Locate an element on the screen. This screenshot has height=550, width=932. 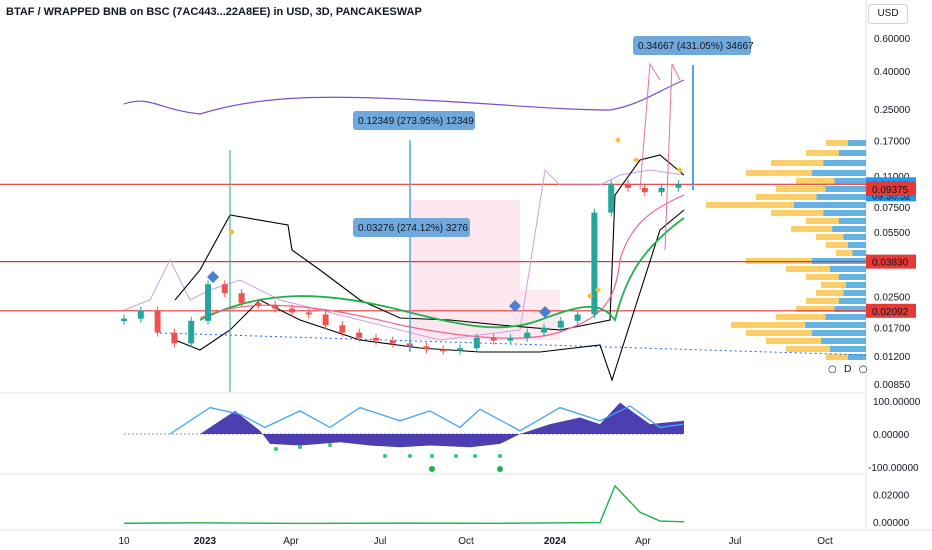
price-label-text: 0.09375 is located at coordinates (890, 190).